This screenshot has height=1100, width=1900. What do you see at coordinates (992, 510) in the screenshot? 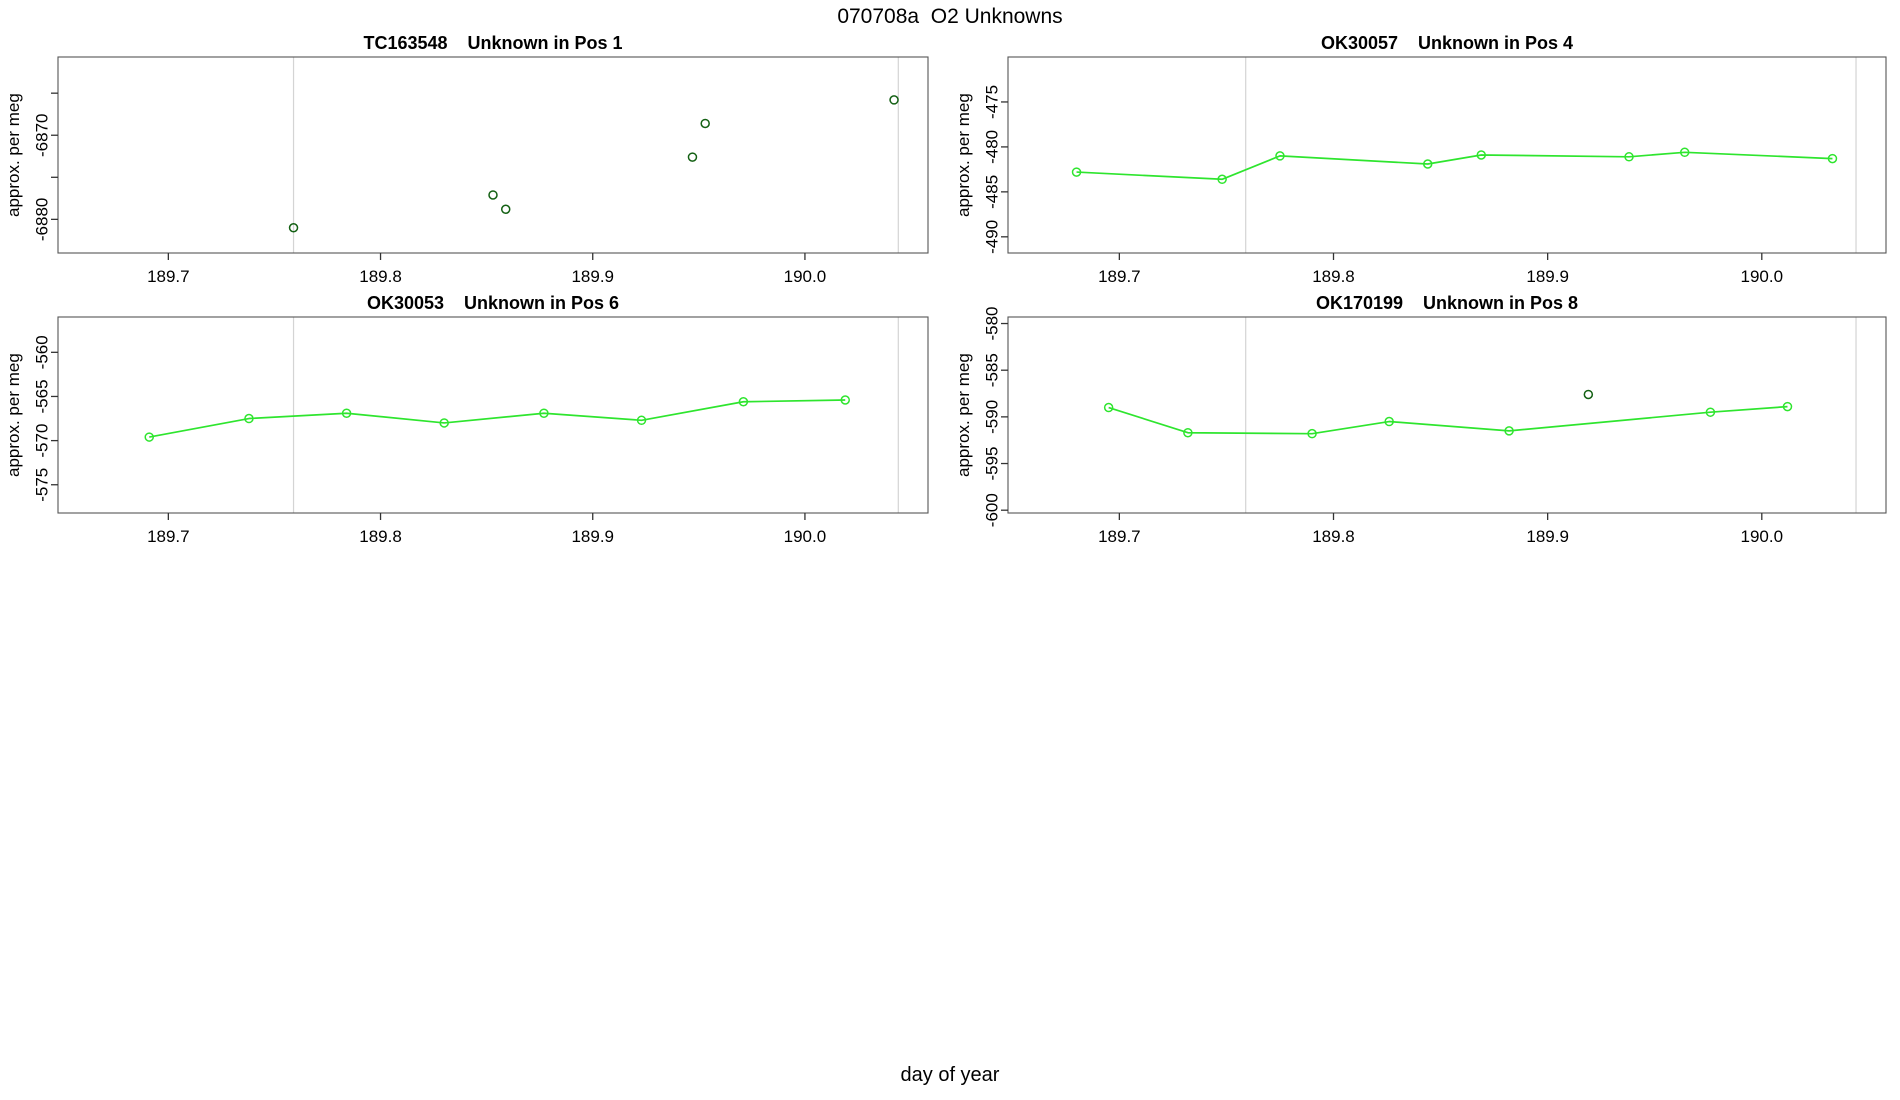
I see `y-tick-label: -600` at bounding box center [992, 510].